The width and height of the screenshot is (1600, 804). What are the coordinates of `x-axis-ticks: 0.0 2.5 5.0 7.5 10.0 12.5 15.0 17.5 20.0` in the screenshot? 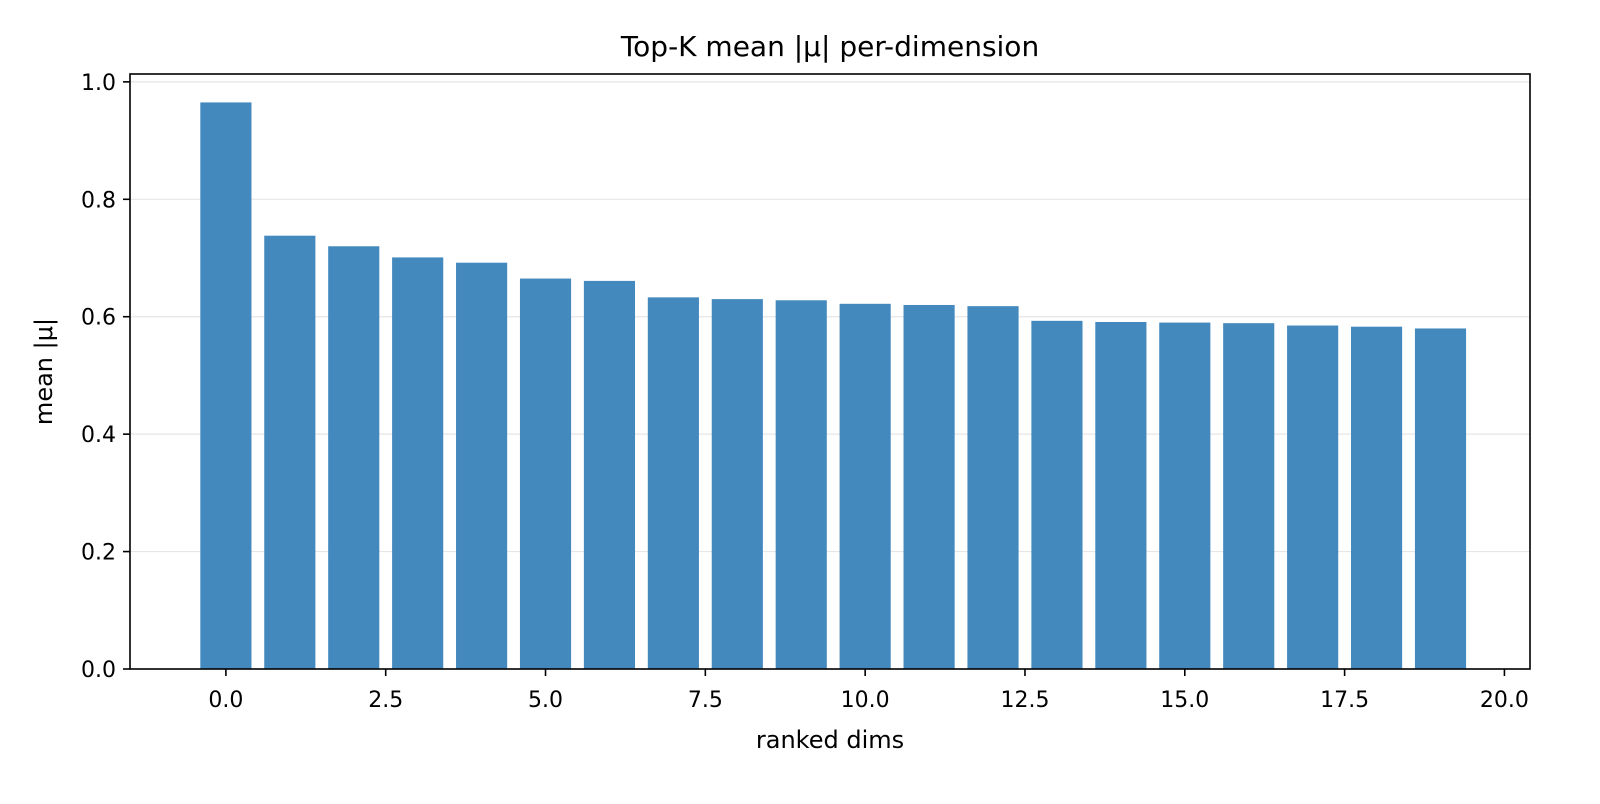 It's located at (868, 691).